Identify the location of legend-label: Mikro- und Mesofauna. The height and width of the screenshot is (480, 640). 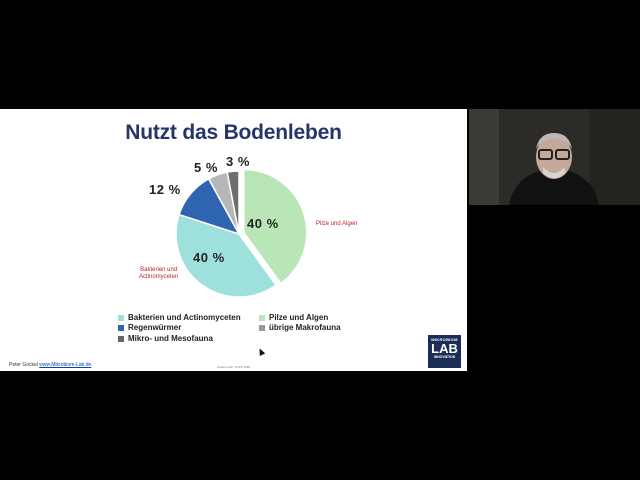
(170, 338).